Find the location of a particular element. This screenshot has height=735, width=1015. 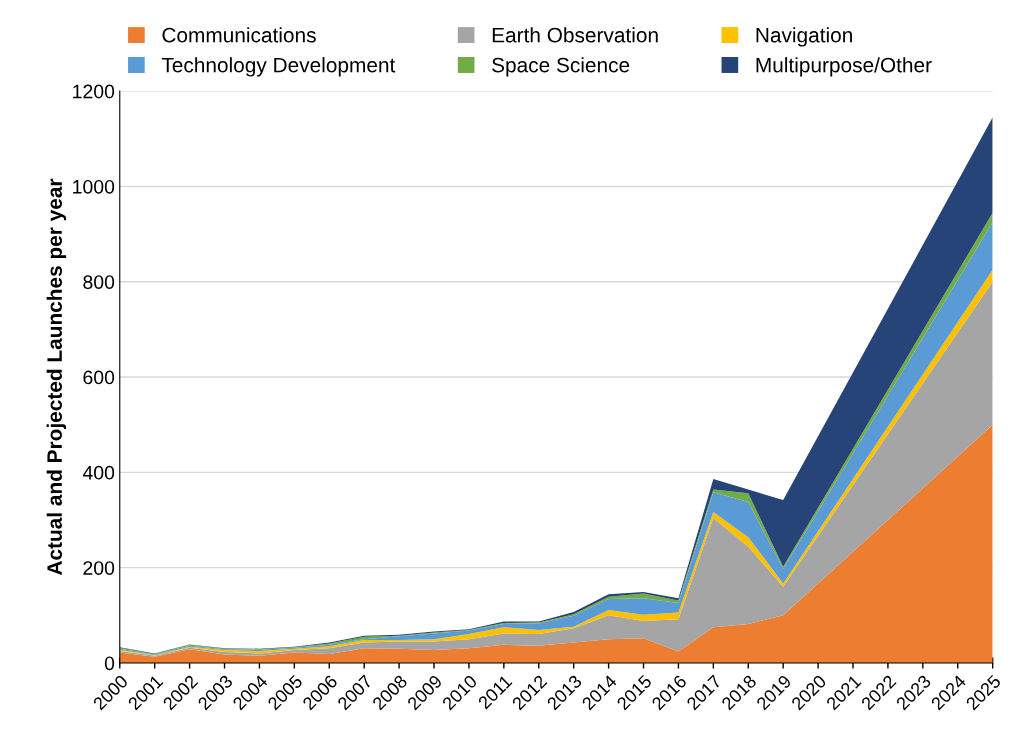

y-tick-label: 1200 is located at coordinates (94, 91).